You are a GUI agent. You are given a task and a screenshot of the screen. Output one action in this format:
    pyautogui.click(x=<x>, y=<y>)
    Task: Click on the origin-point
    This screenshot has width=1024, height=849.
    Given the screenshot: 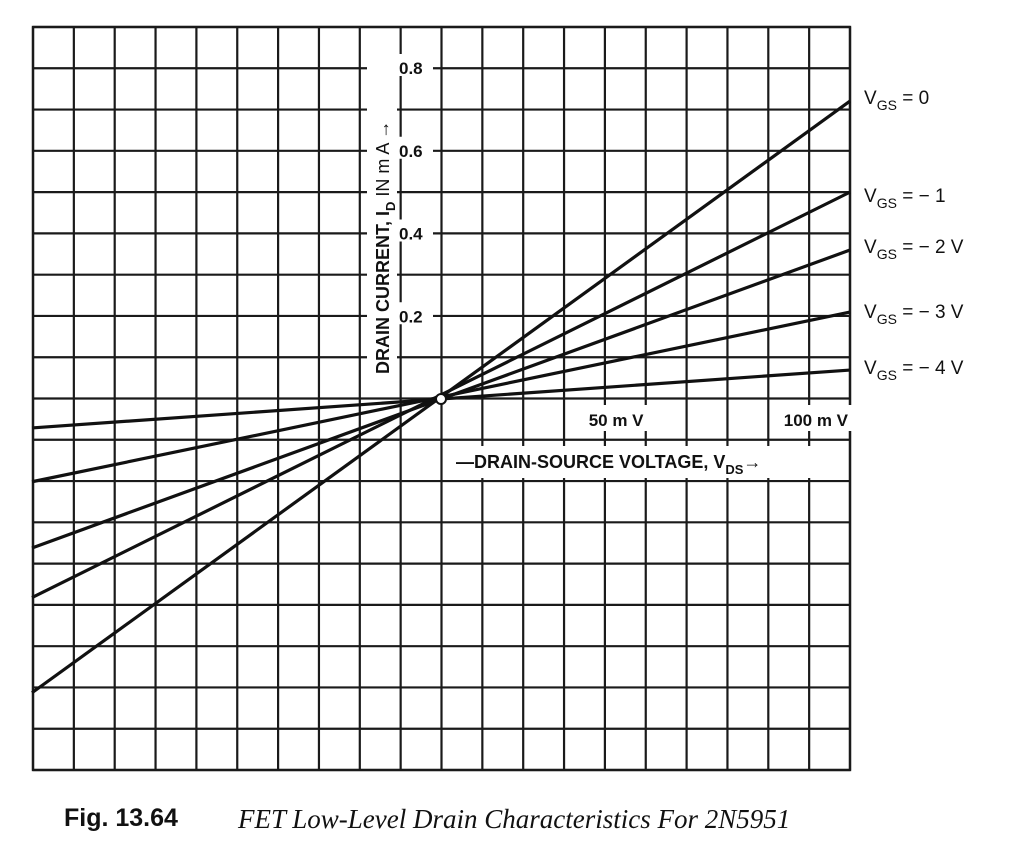 What is the action you would take?
    pyautogui.click(x=441, y=399)
    